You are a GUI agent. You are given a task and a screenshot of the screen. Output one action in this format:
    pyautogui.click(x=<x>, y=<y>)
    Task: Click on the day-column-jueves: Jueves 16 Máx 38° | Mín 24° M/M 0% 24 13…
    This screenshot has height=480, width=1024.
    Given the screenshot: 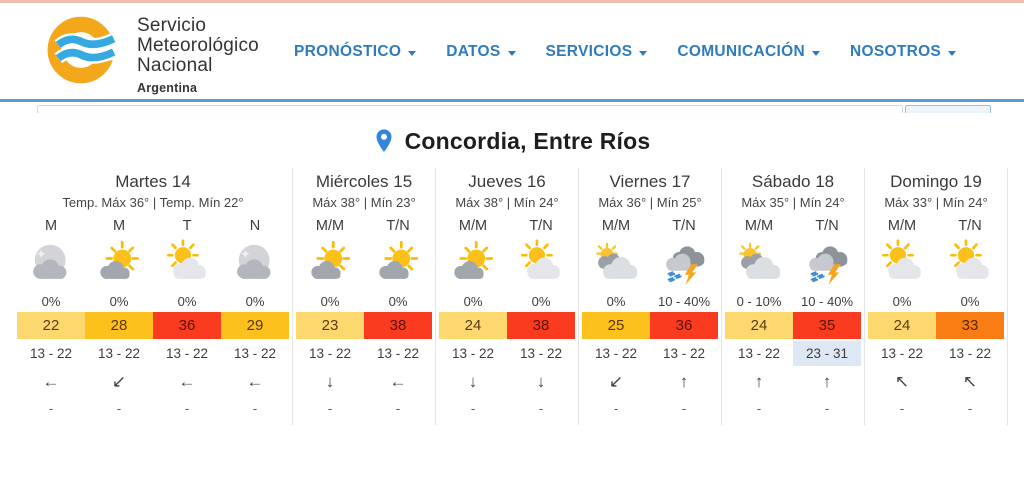 What is the action you would take?
    pyautogui.click(x=507, y=296)
    